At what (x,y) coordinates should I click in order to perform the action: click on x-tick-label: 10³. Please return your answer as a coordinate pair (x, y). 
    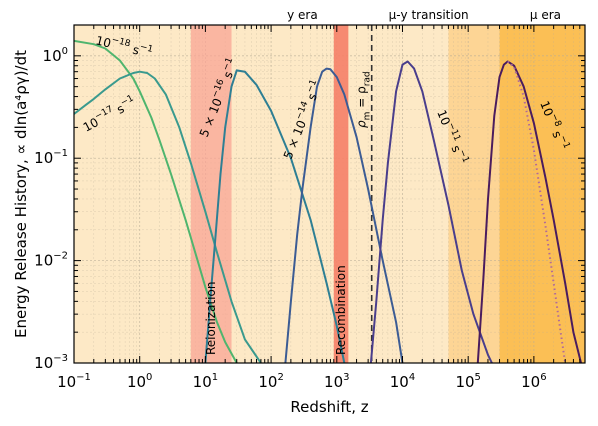
    Looking at the image, I should click on (336, 381).